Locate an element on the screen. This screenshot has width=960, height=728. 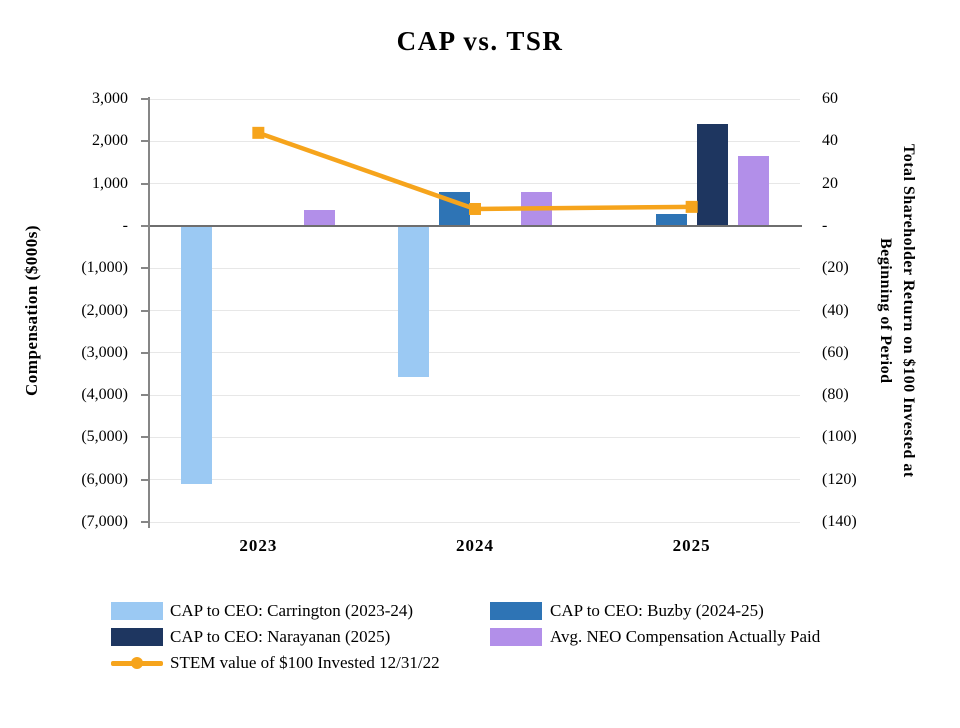
right-axis-tick-label: 20 is located at coordinates (830, 183).